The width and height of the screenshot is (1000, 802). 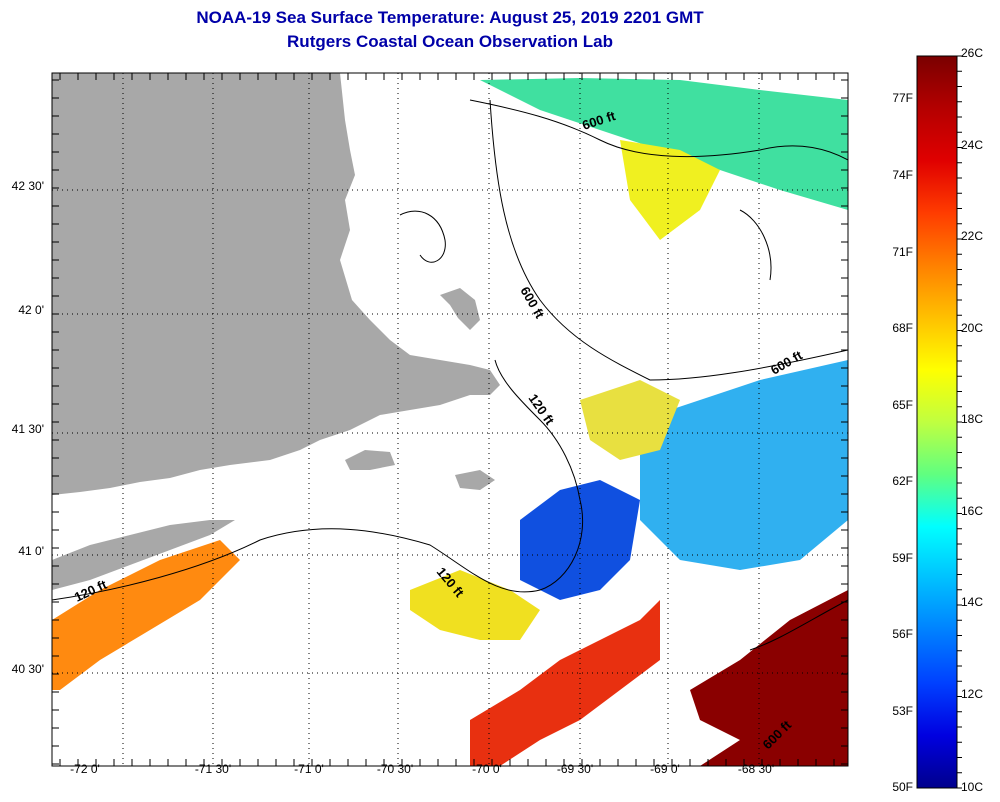 I want to click on sst-red-warm-region, so click(x=565, y=683).